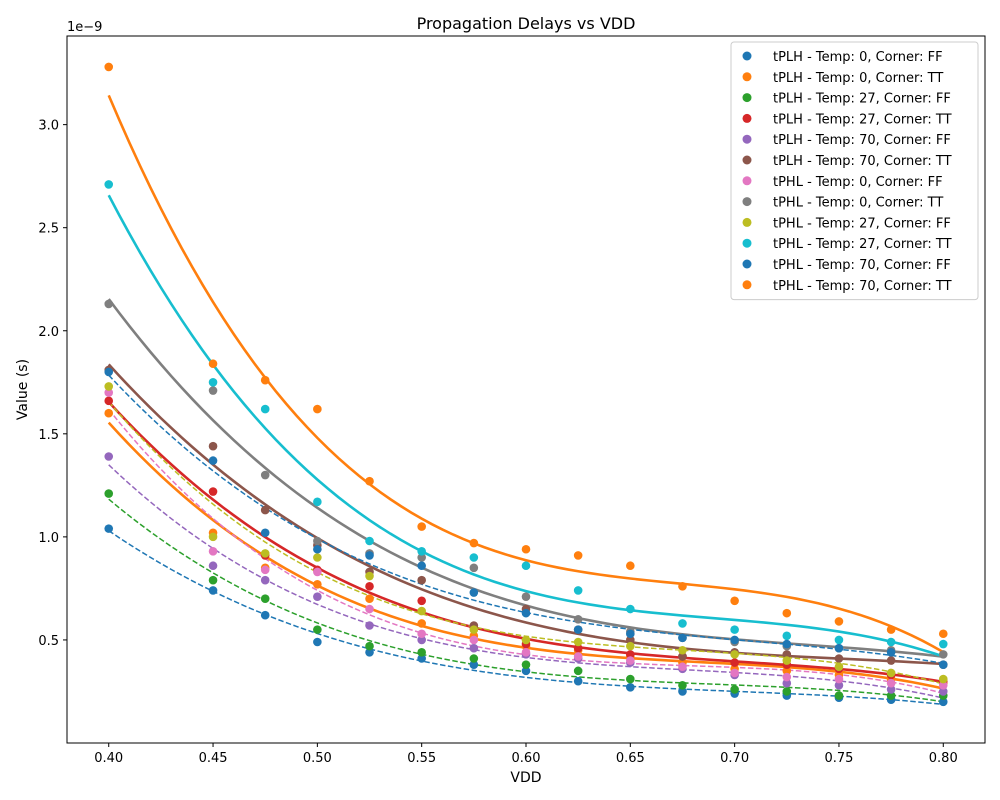 Image resolution: width=1000 pixels, height=800 pixels. What do you see at coordinates (526, 758) in the screenshot?
I see `x-tick-label: 0.60` at bounding box center [526, 758].